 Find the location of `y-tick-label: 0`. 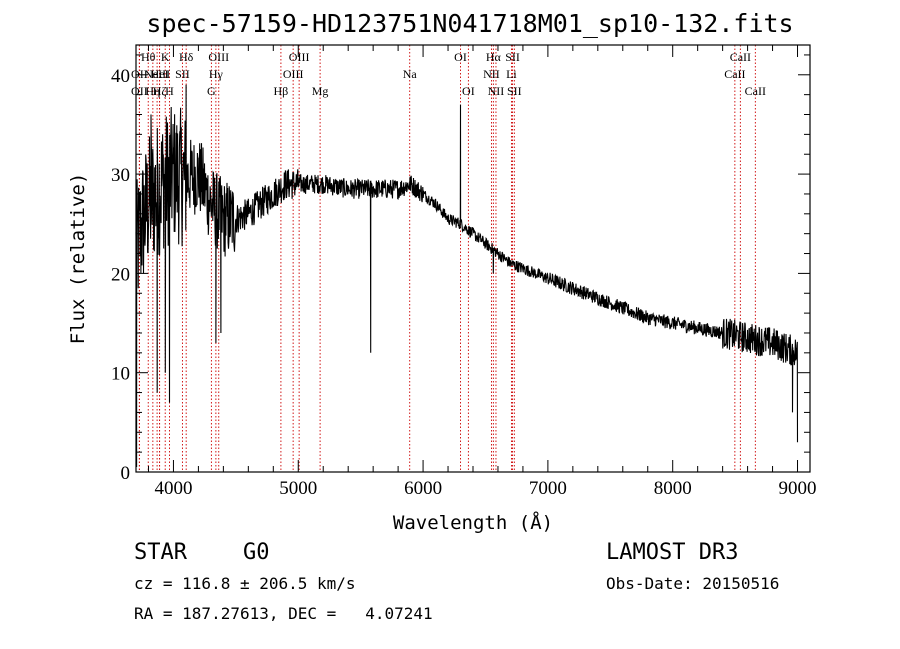

y-tick-label: 0 is located at coordinates (126, 473).